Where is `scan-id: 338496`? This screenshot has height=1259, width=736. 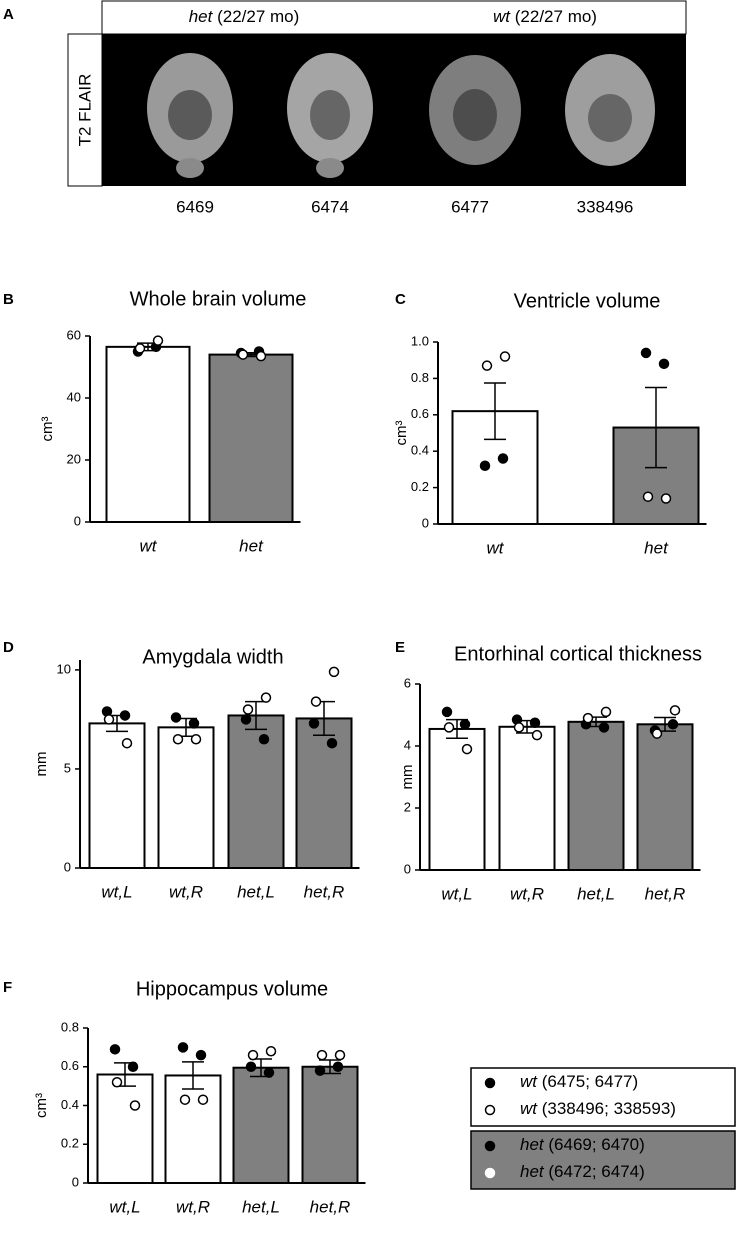
scan-id: 338496 is located at coordinates (605, 206).